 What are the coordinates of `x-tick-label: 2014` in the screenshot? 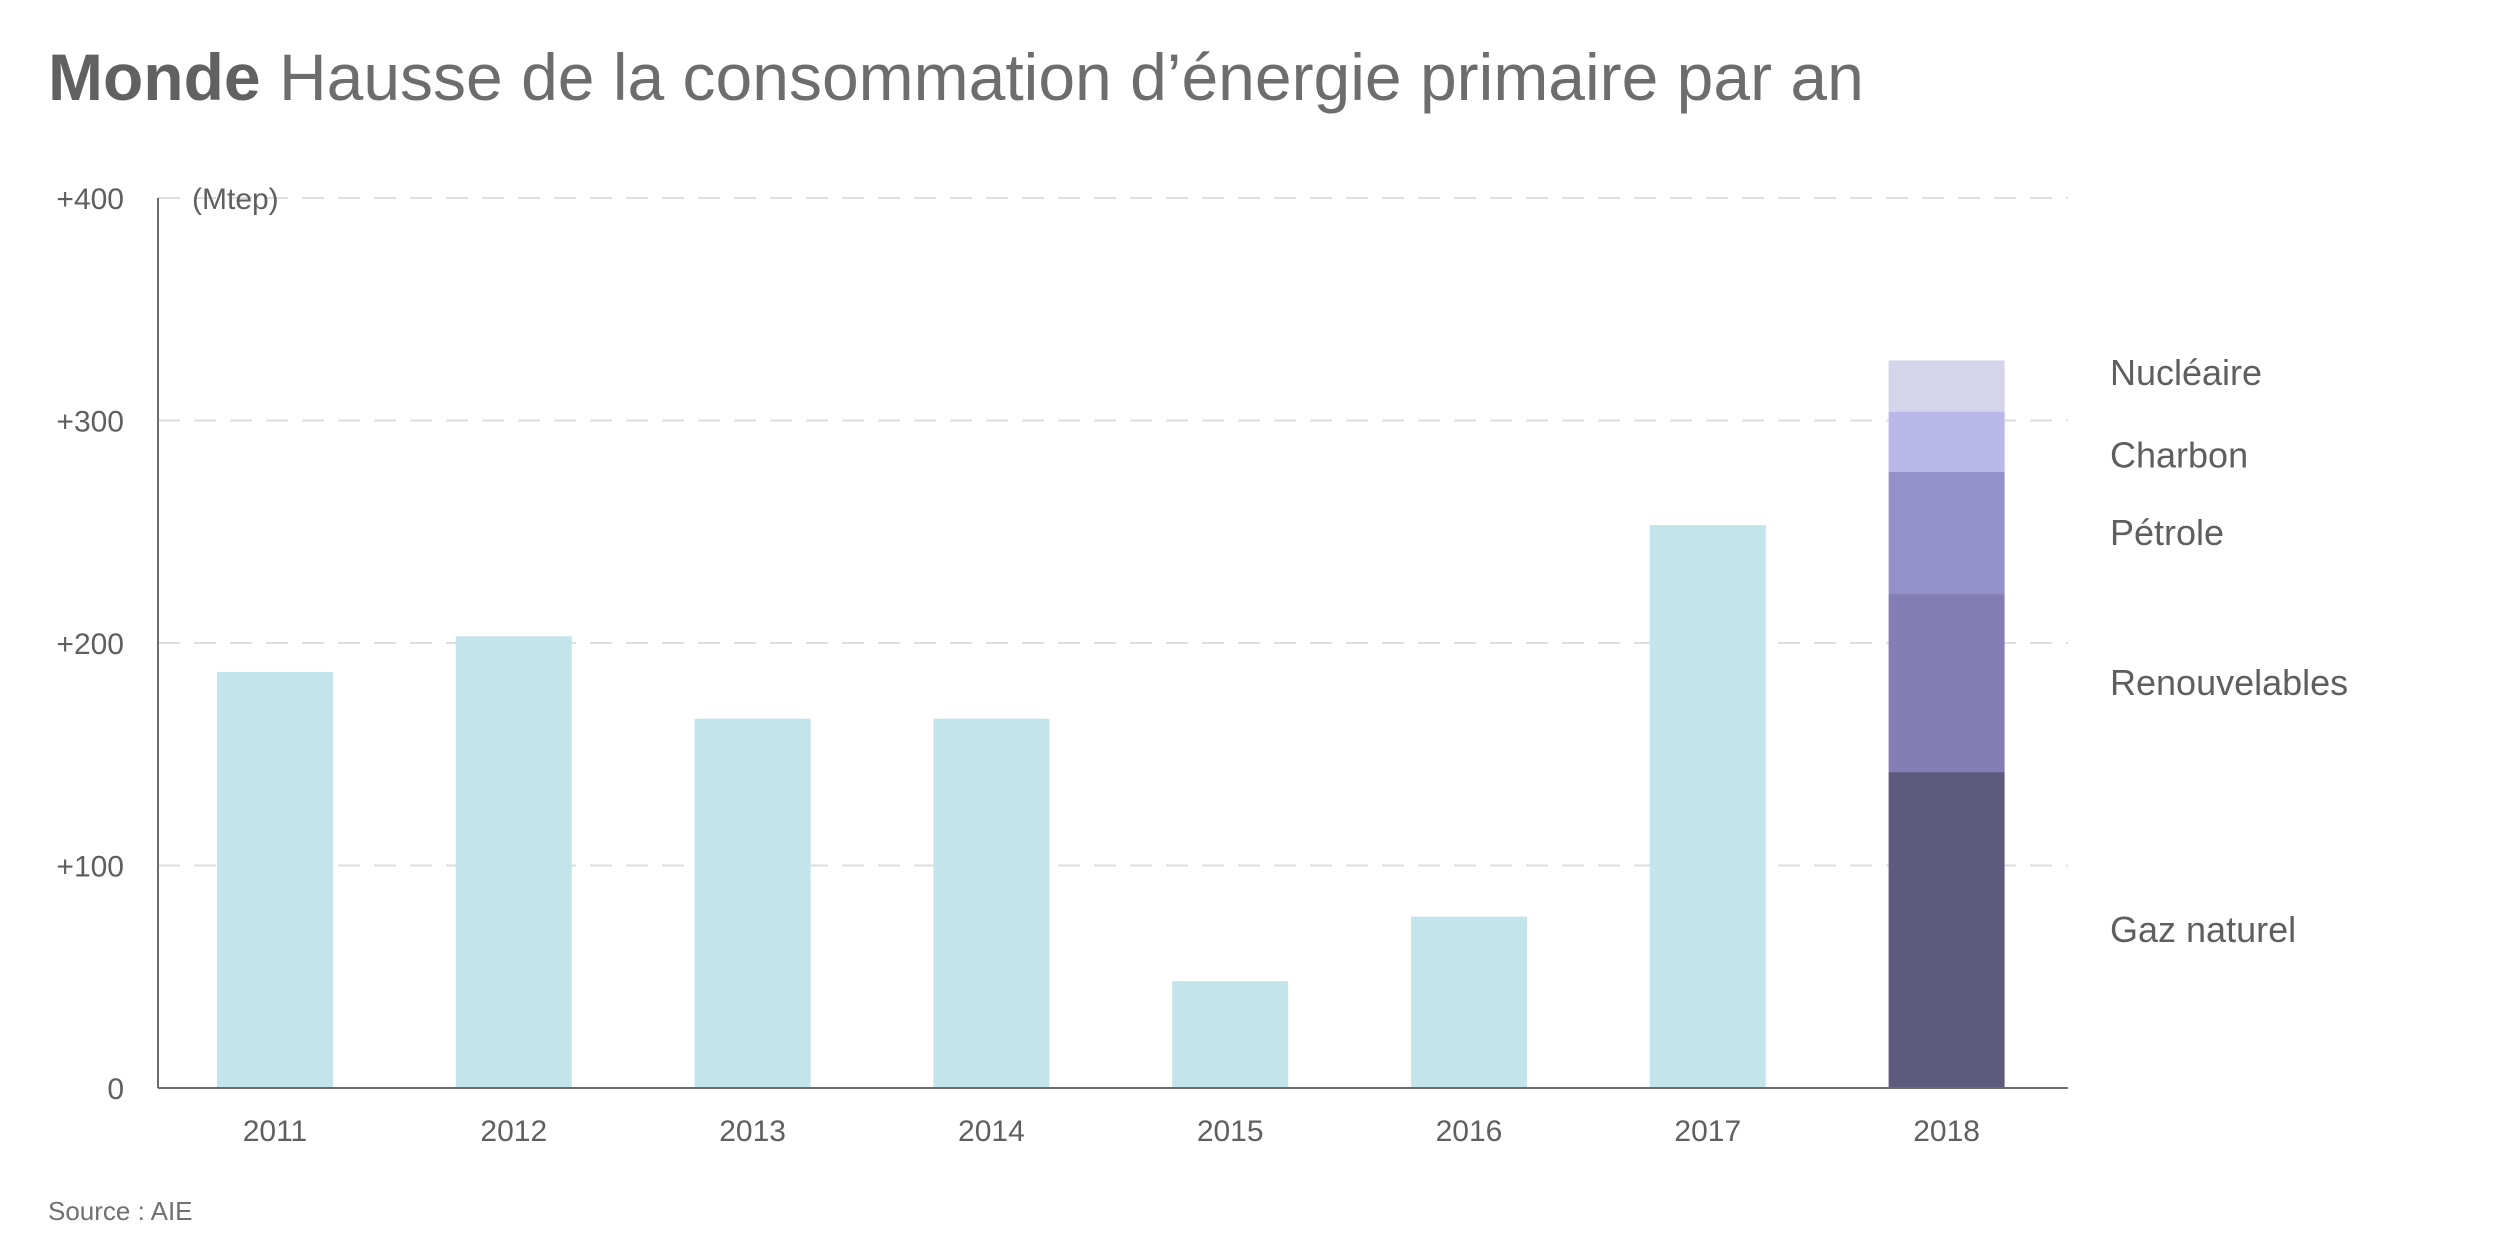 It's located at (991, 1131).